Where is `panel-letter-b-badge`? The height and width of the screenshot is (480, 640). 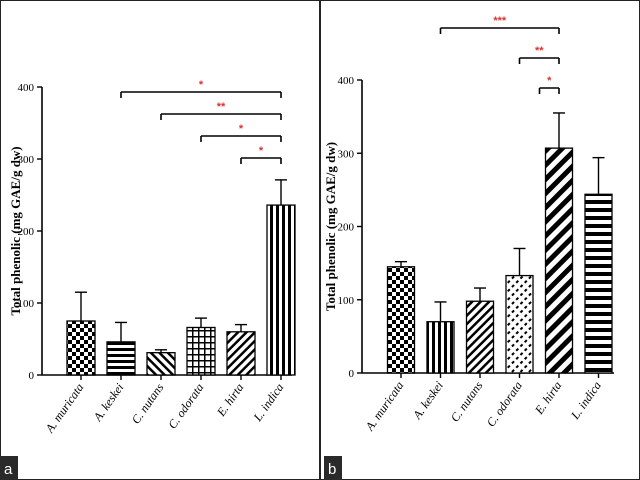 panel-letter-b-badge is located at coordinates (333, 468).